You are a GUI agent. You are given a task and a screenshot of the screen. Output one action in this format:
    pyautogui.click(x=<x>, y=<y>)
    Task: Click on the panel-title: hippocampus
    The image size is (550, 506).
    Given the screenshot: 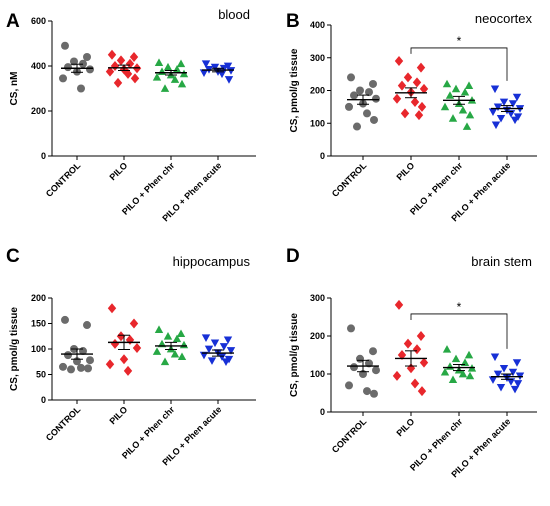 What is the action you would take?
    pyautogui.click(x=212, y=261)
    